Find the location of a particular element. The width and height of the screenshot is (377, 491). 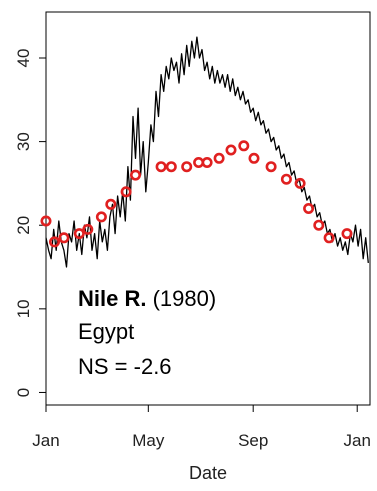

country-label: Egypt is located at coordinates (106, 331).